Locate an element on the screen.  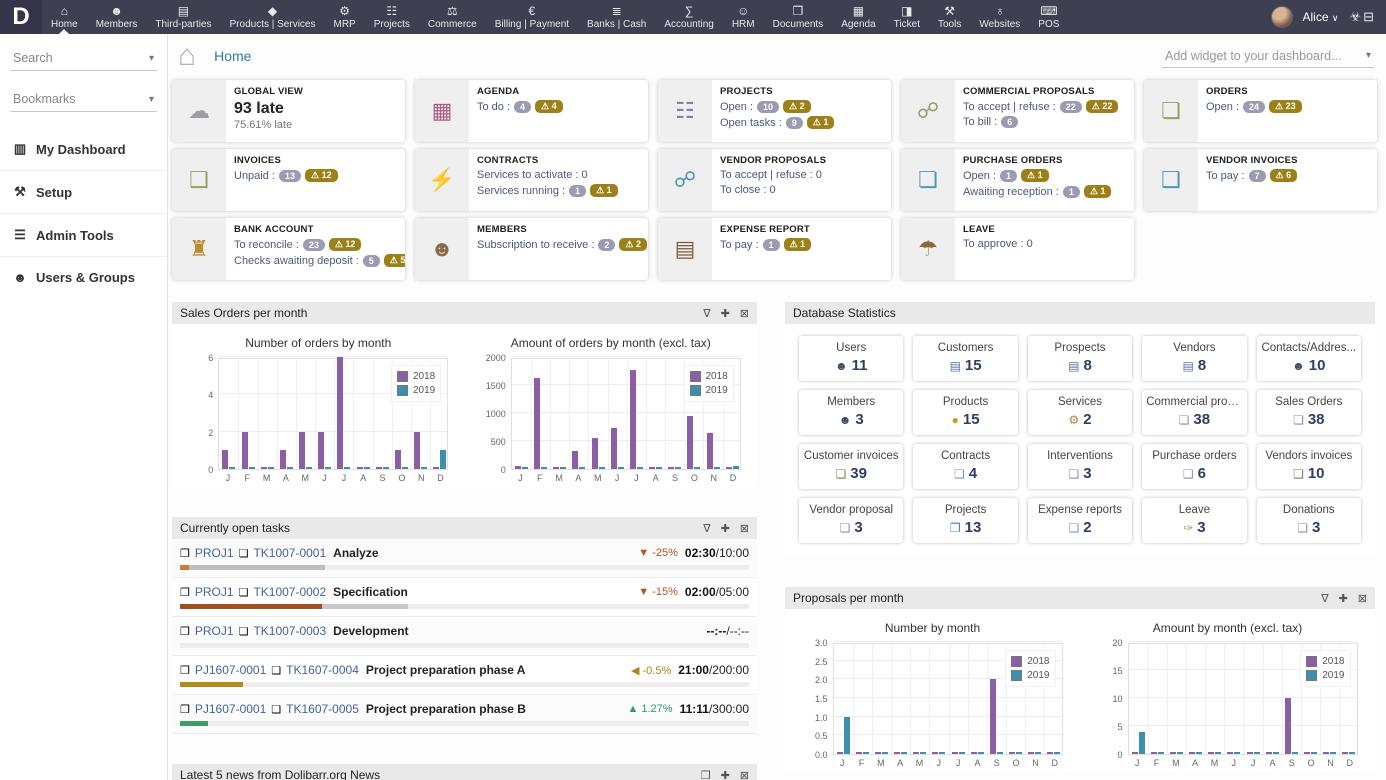
stat-box-purchase-orders: Purchase orders ❏ 6 is located at coordinates (1194, 466).